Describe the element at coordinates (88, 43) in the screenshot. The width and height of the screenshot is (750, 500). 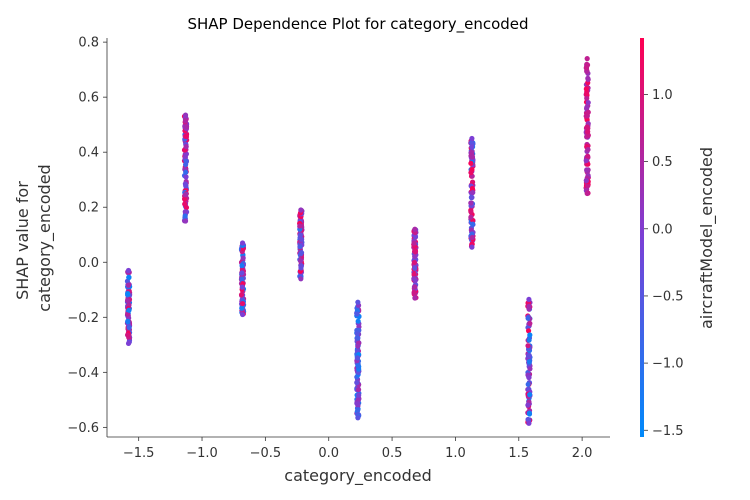
I see `y-tick-label: 0.8` at that location.